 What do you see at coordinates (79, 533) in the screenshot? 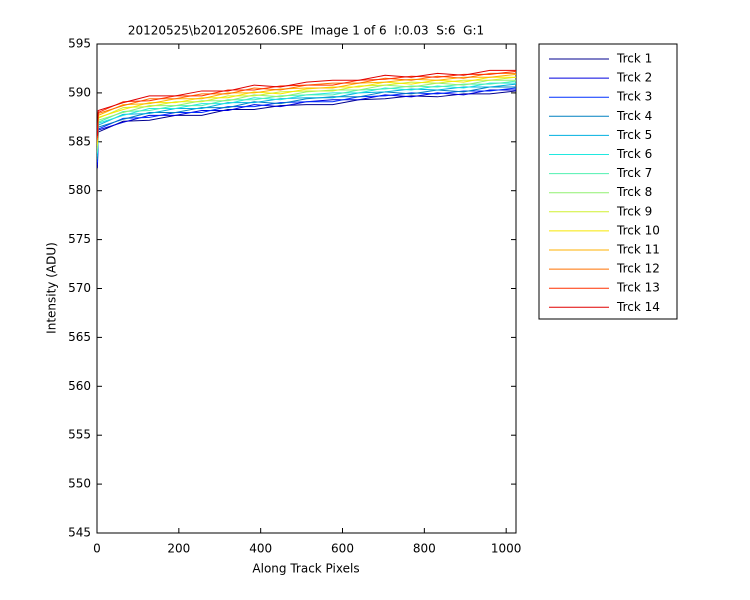
I see `y-tick-label: 545` at bounding box center [79, 533].